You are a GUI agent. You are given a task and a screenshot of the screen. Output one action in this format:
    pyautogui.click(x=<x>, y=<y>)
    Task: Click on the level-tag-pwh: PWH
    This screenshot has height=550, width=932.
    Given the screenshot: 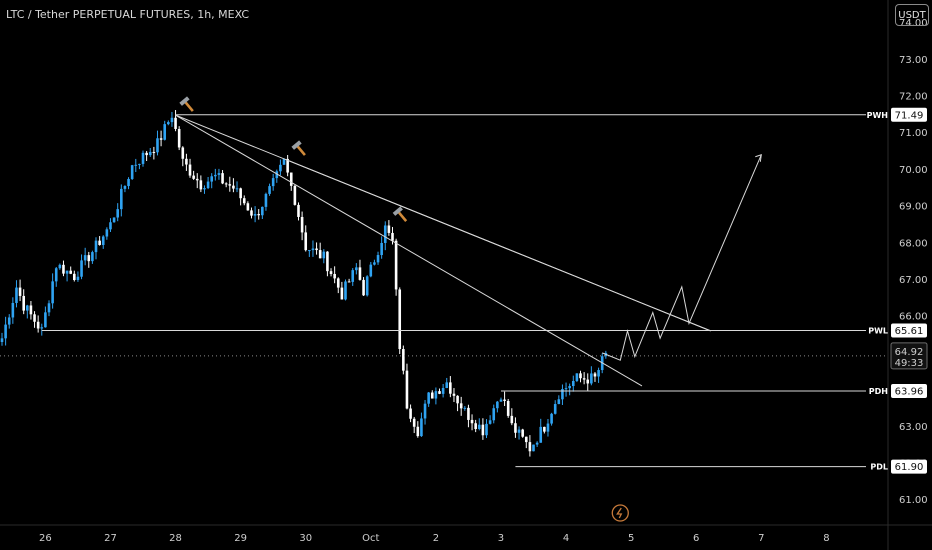 What is the action you would take?
    pyautogui.click(x=877, y=115)
    